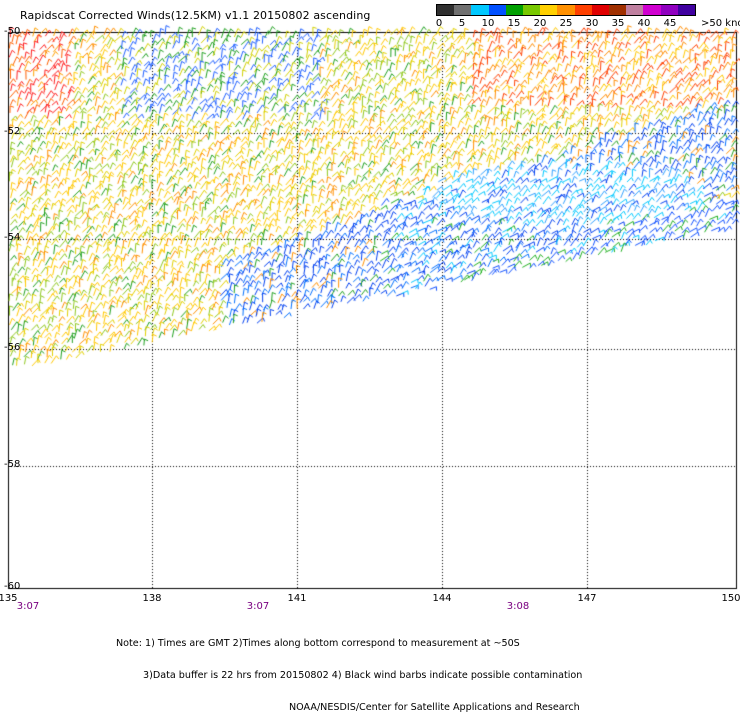 The height and width of the screenshot is (725, 740). Describe the element at coordinates (297, 598) in the screenshot. I see `lon-label-141: 141` at that location.